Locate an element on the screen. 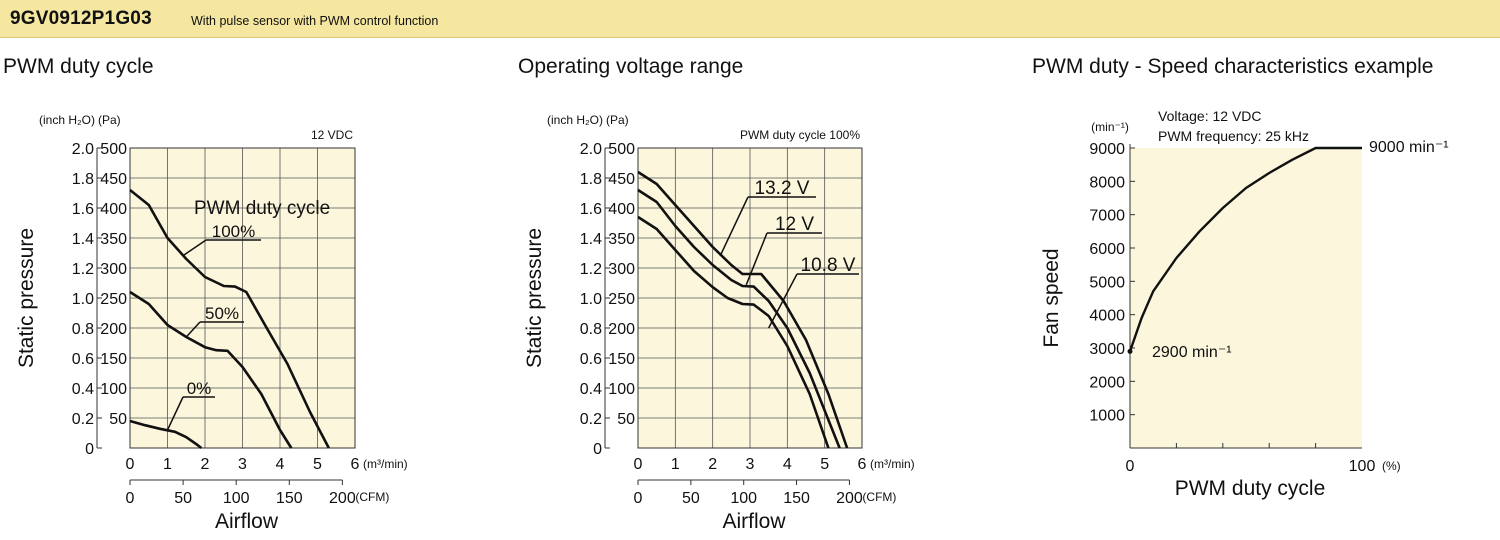 Image resolution: width=1500 pixels, height=540 pixels. chart1-x2tick: 100 is located at coordinates (236, 498).